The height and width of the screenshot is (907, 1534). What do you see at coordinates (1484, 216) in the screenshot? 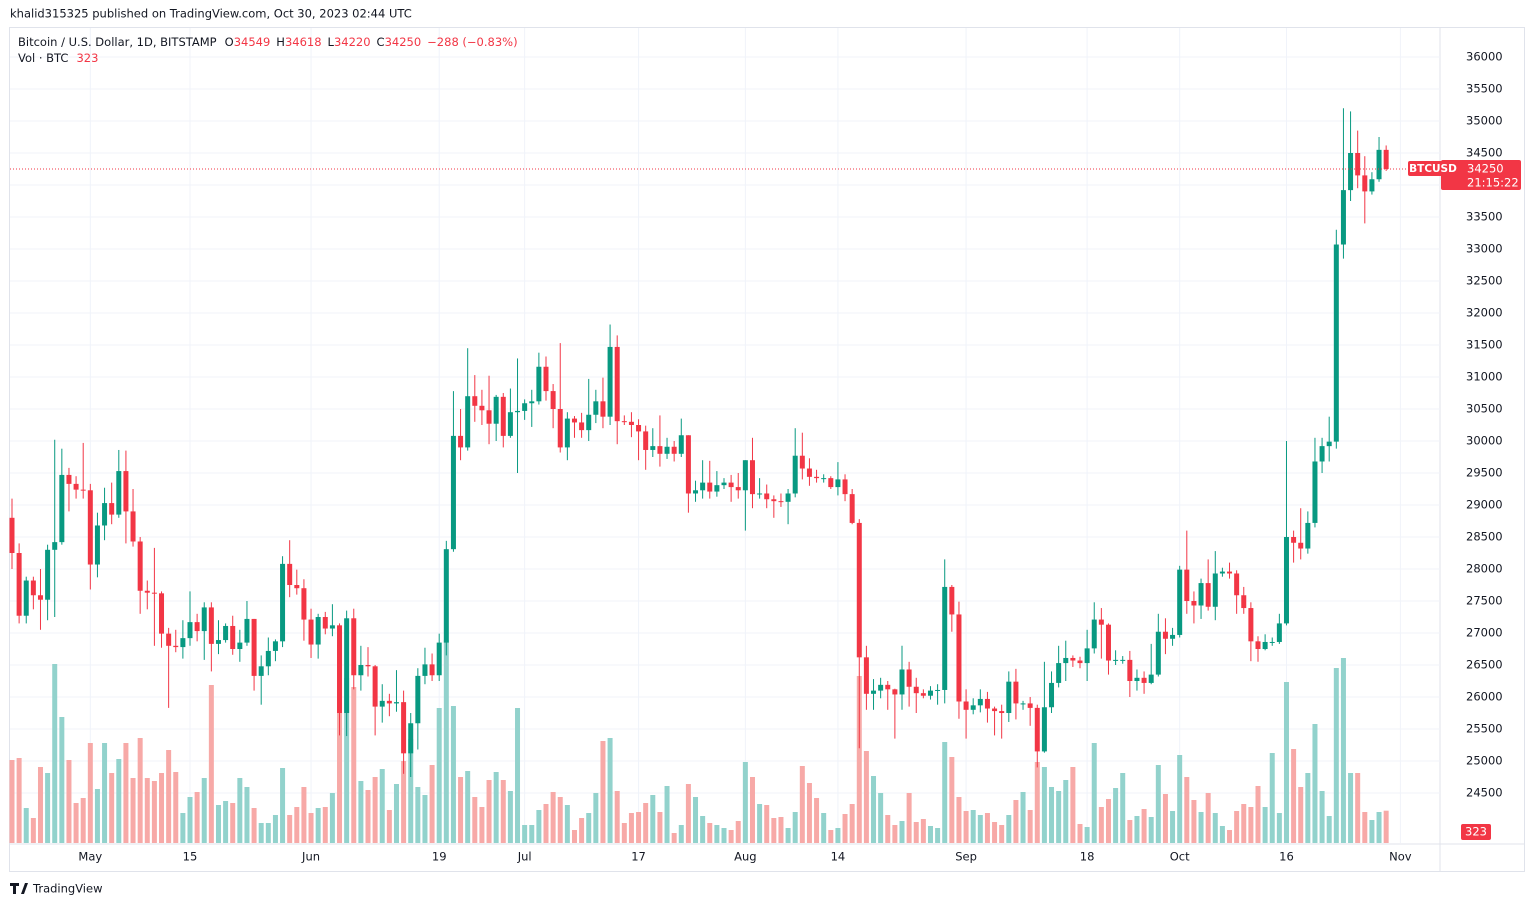
I see `y-tick-label: 33500` at bounding box center [1484, 216].